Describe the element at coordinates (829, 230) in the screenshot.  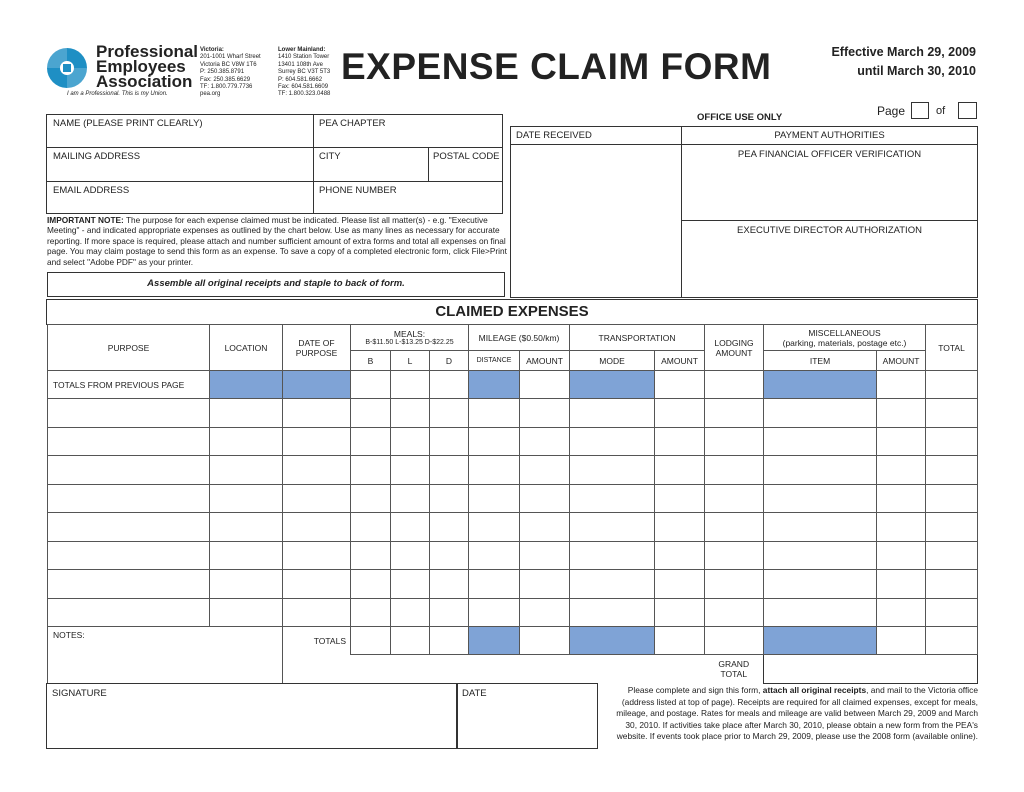
I see `executive-director-authorization-field: EXECUTIVE DIRECTOR AUTHORIZATION` at that location.